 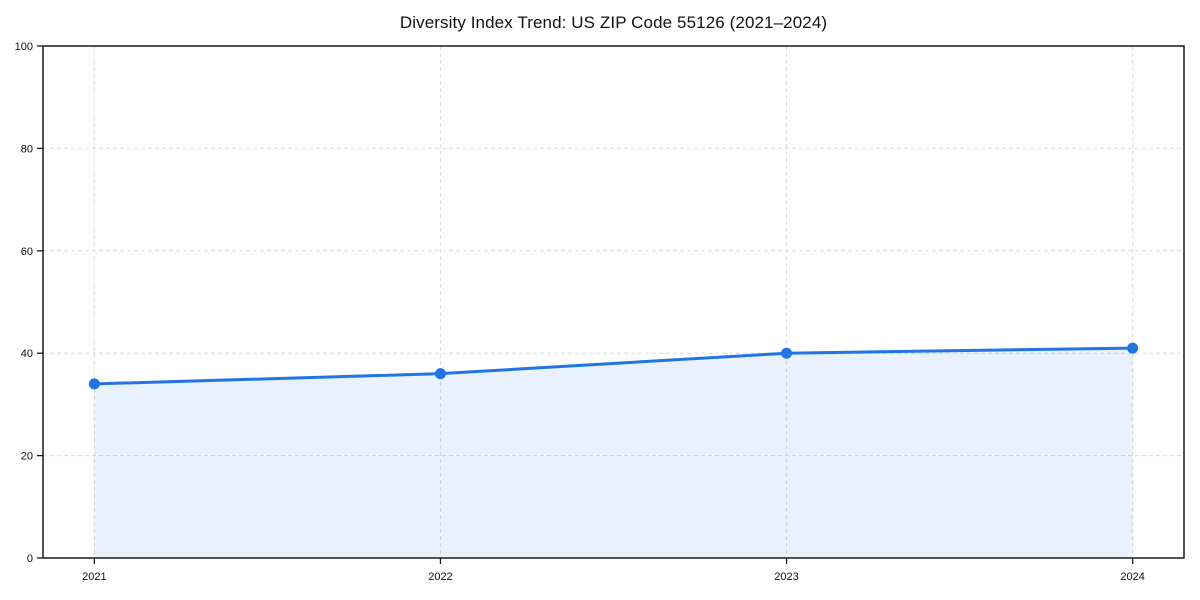 What do you see at coordinates (1133, 348) in the screenshot?
I see `data-point-2024` at bounding box center [1133, 348].